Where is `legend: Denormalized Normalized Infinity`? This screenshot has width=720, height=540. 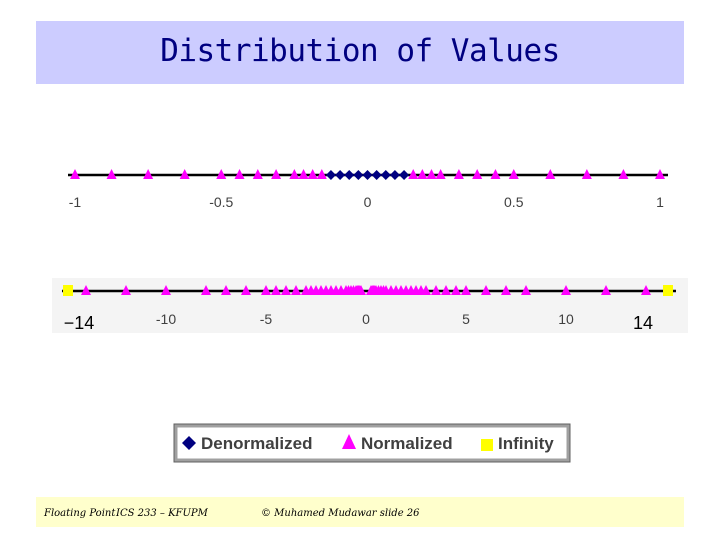
legend: Denormalized Normalized Infinity is located at coordinates (372, 443).